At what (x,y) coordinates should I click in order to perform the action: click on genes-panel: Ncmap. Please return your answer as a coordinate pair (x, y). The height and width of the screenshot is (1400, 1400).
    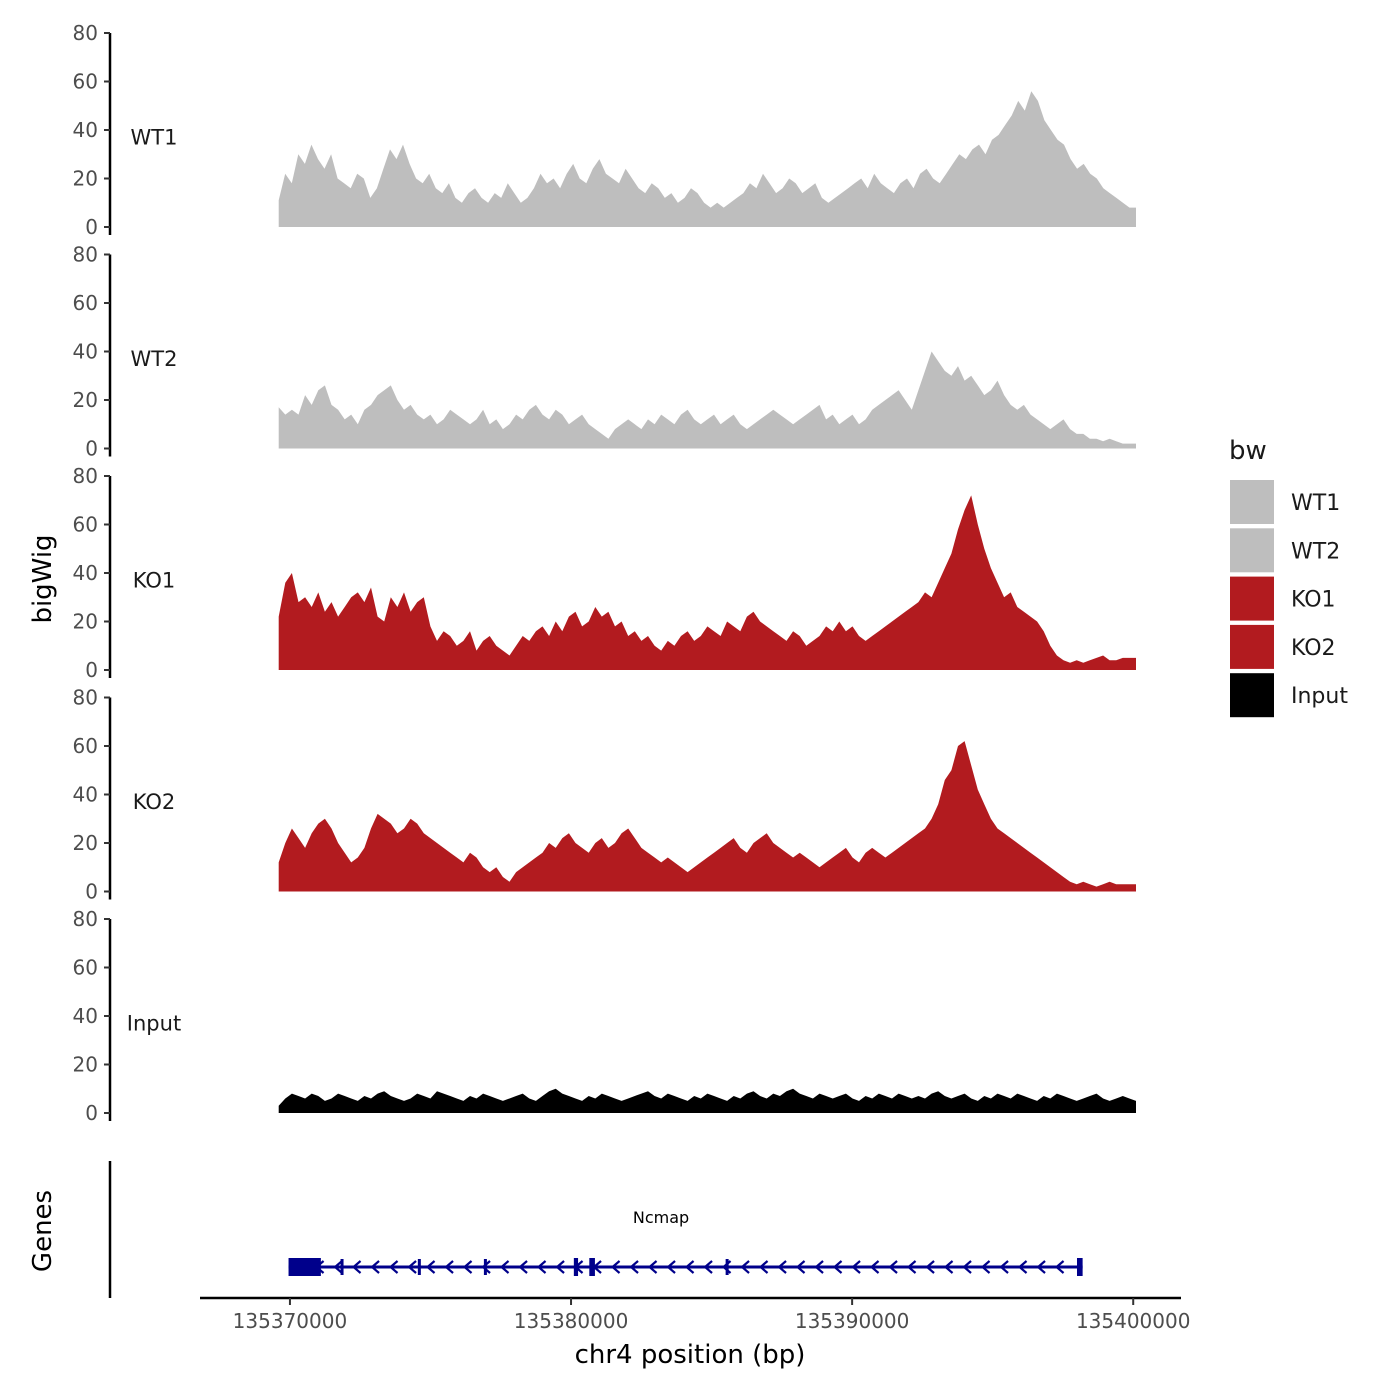
    Looking at the image, I should click on (595, 1229).